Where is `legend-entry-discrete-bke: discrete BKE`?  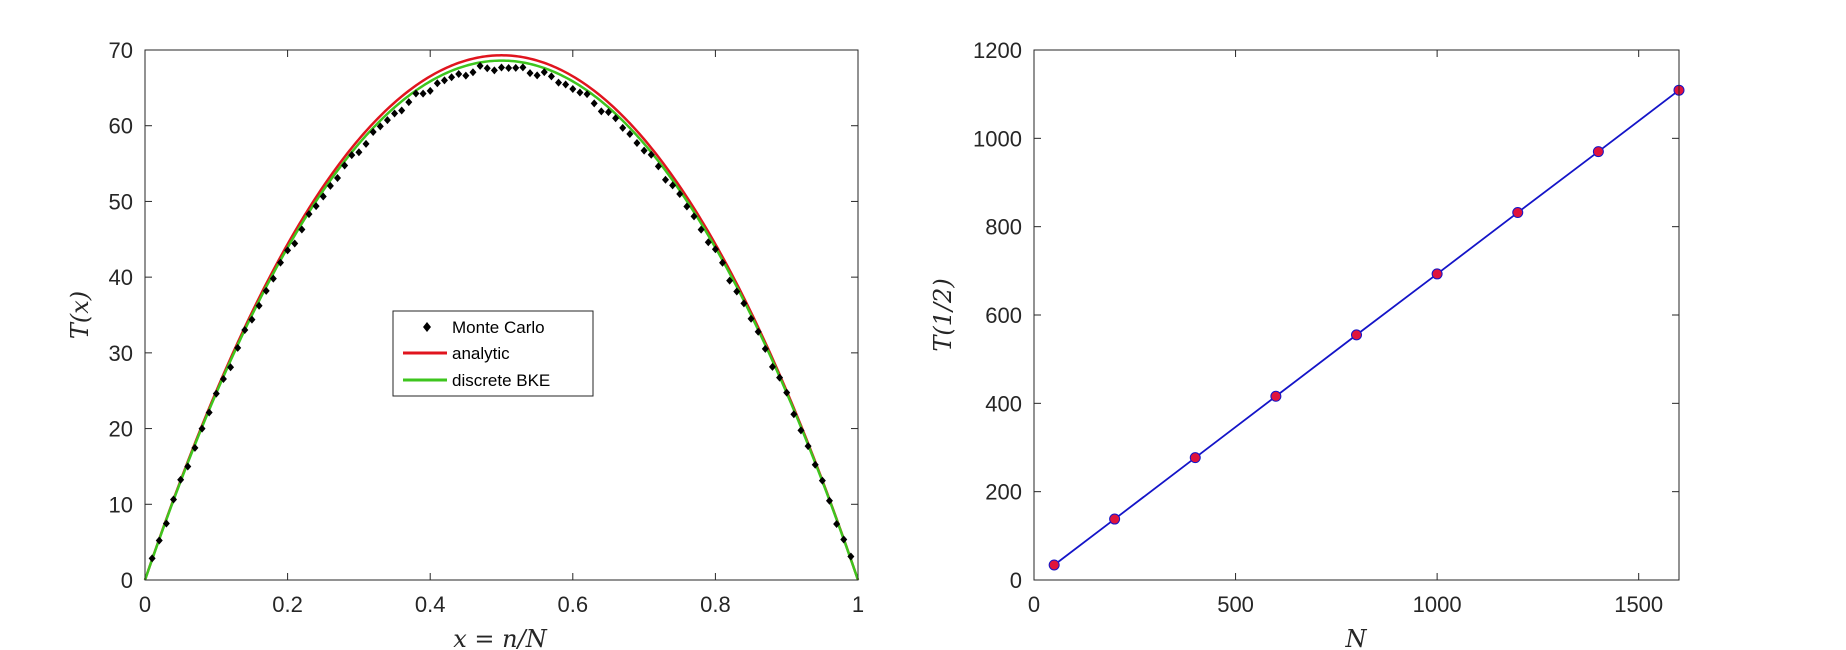 legend-entry-discrete-bke: discrete BKE is located at coordinates (476, 380).